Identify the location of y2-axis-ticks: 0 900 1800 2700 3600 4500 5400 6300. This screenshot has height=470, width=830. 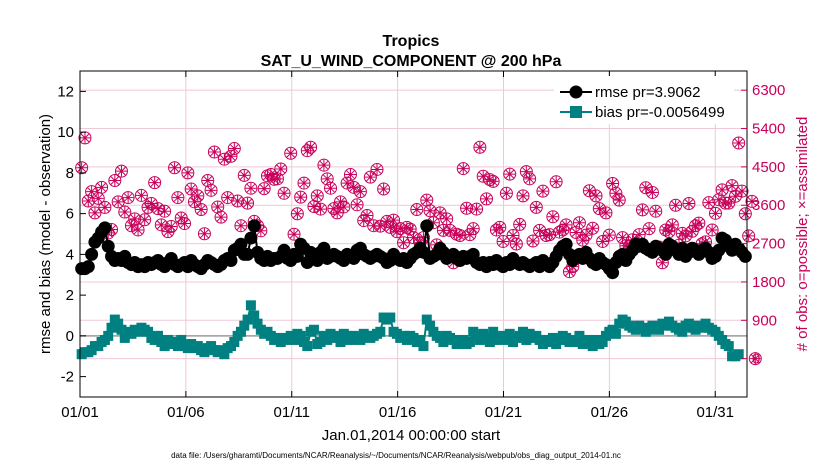
(763, 225).